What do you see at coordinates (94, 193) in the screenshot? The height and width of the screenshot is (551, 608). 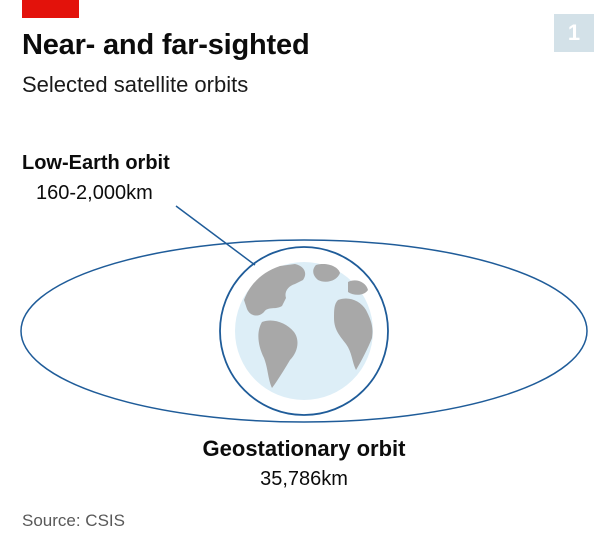 I see `low-earth-orbit-range: 160-2,000km` at bounding box center [94, 193].